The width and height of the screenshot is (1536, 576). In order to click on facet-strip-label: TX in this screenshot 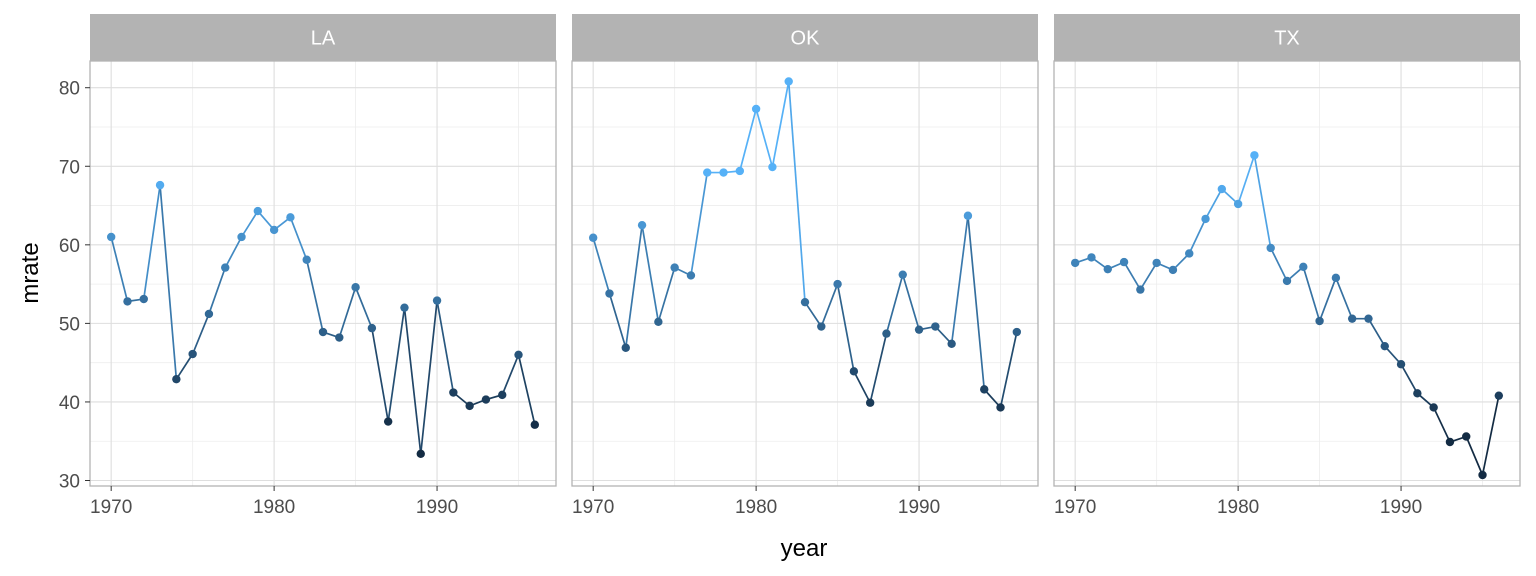, I will do `click(1287, 39)`.